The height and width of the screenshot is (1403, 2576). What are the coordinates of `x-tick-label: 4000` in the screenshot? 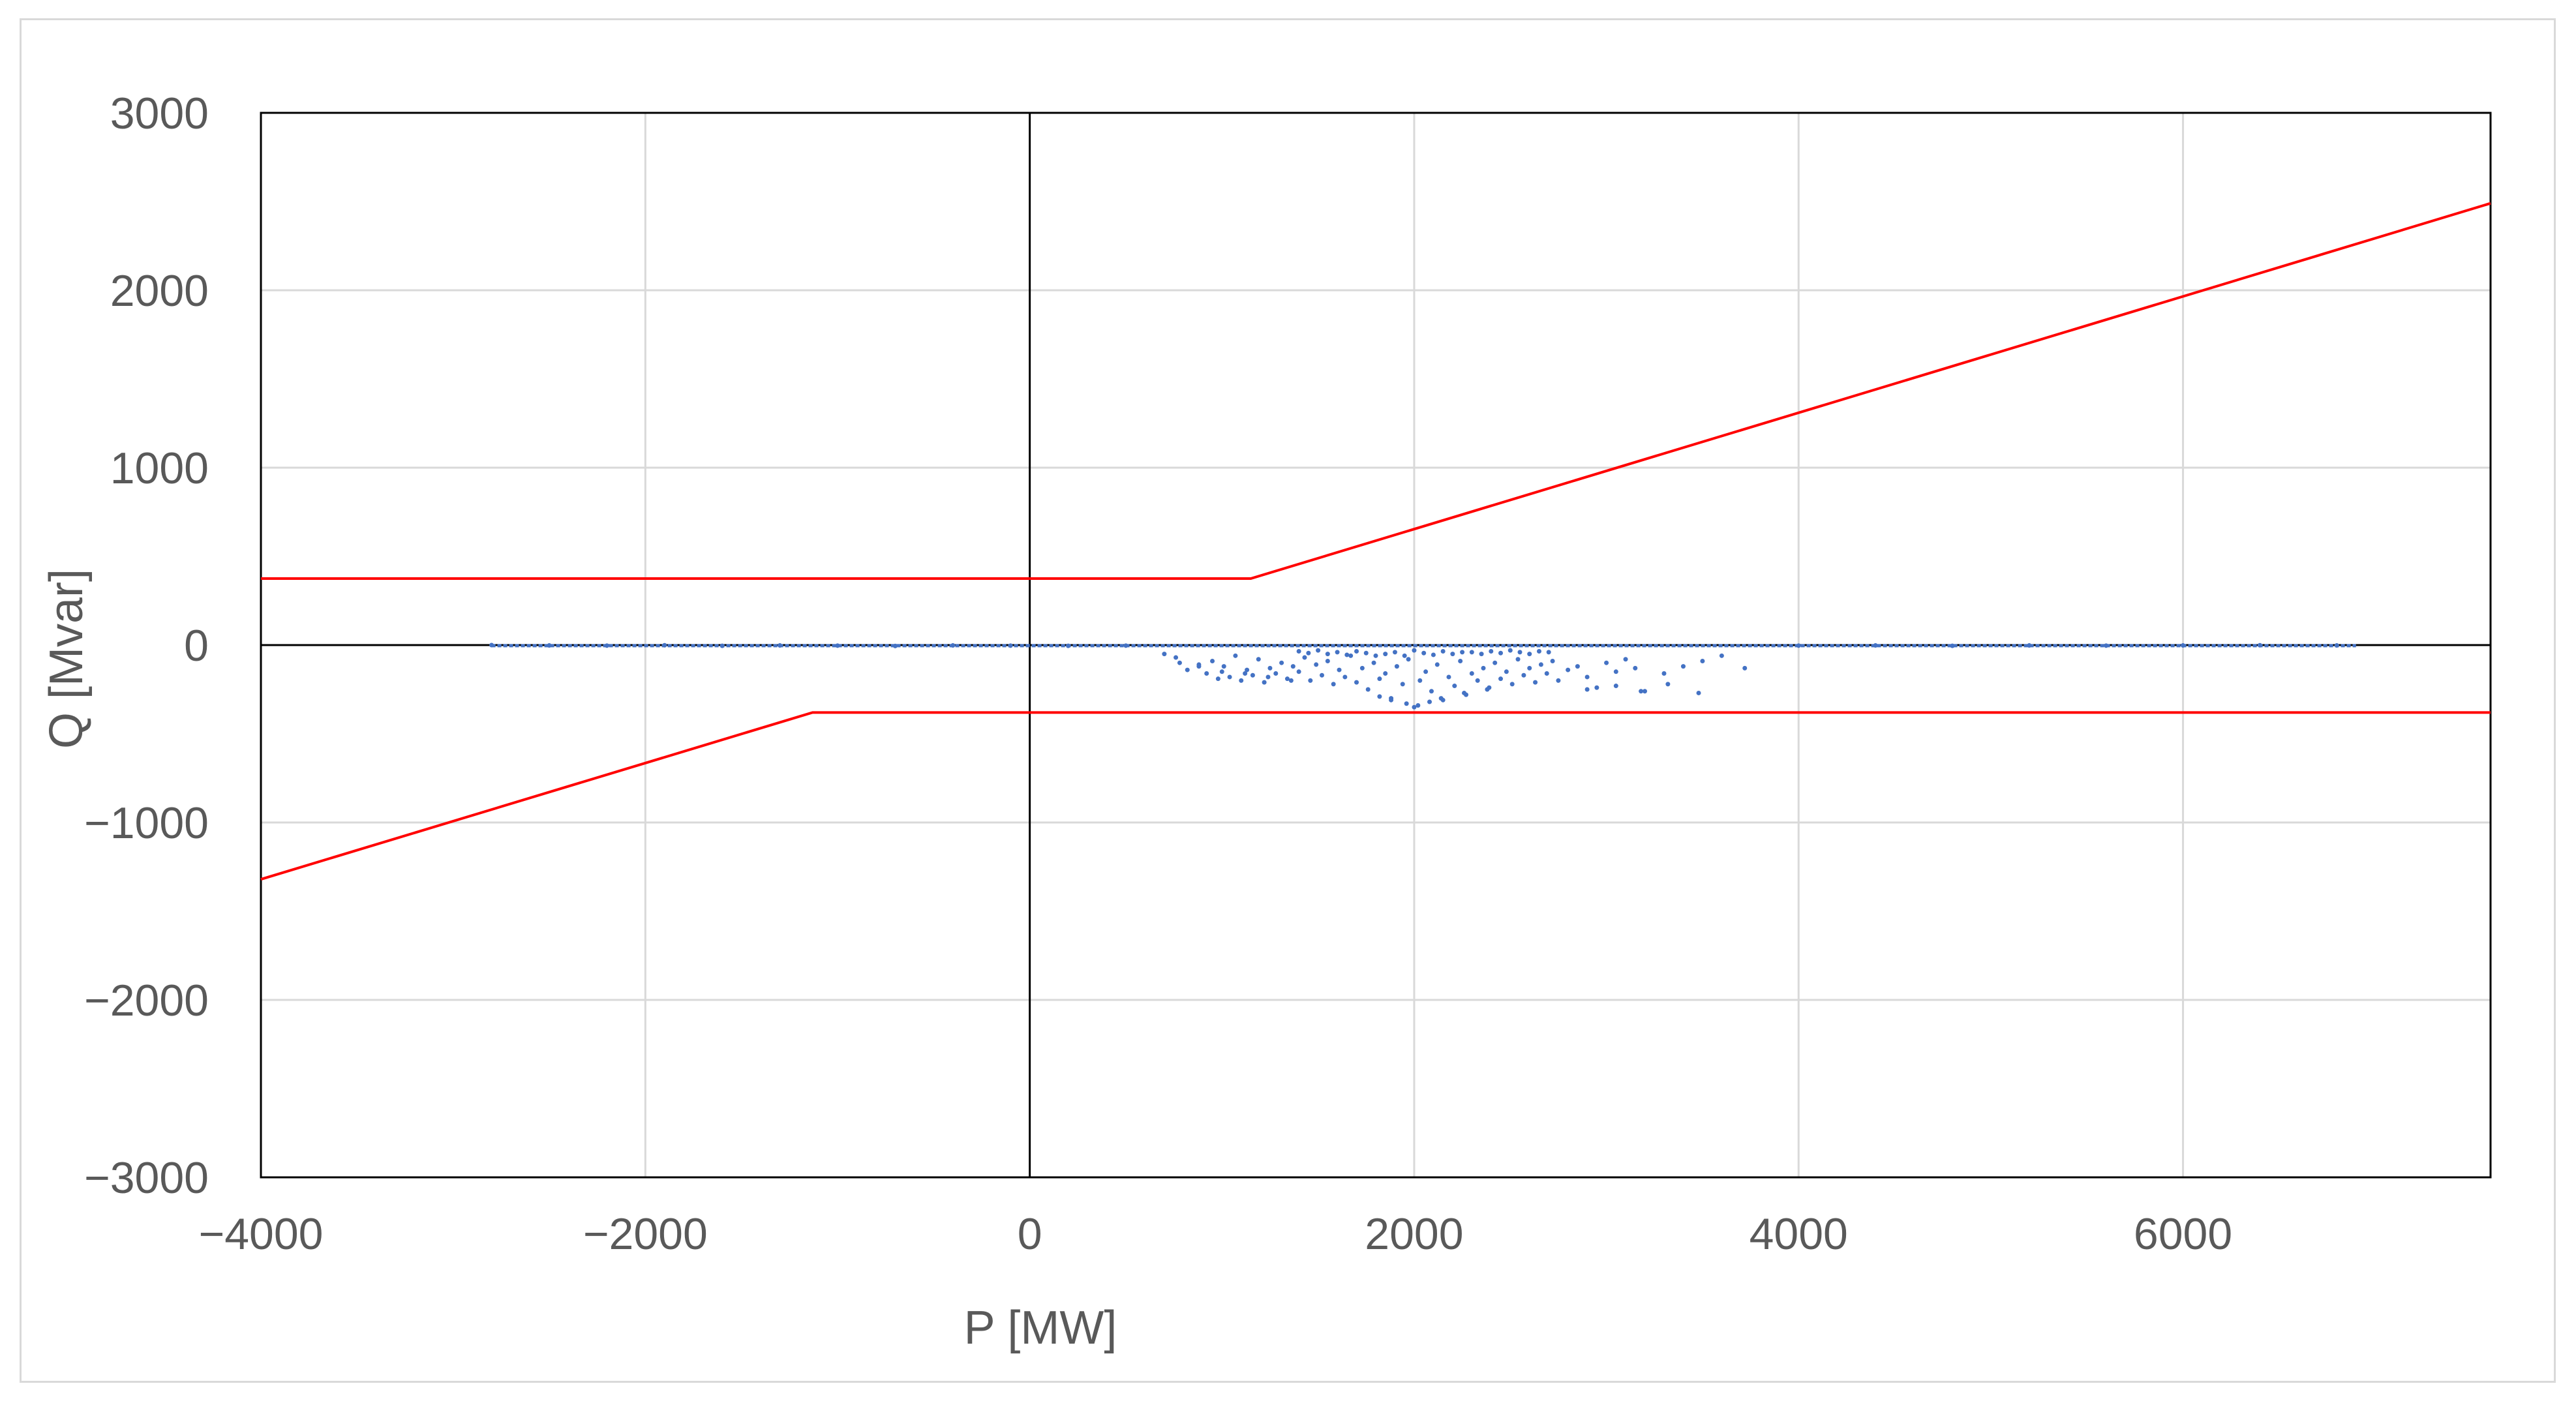 It's located at (1799, 1234).